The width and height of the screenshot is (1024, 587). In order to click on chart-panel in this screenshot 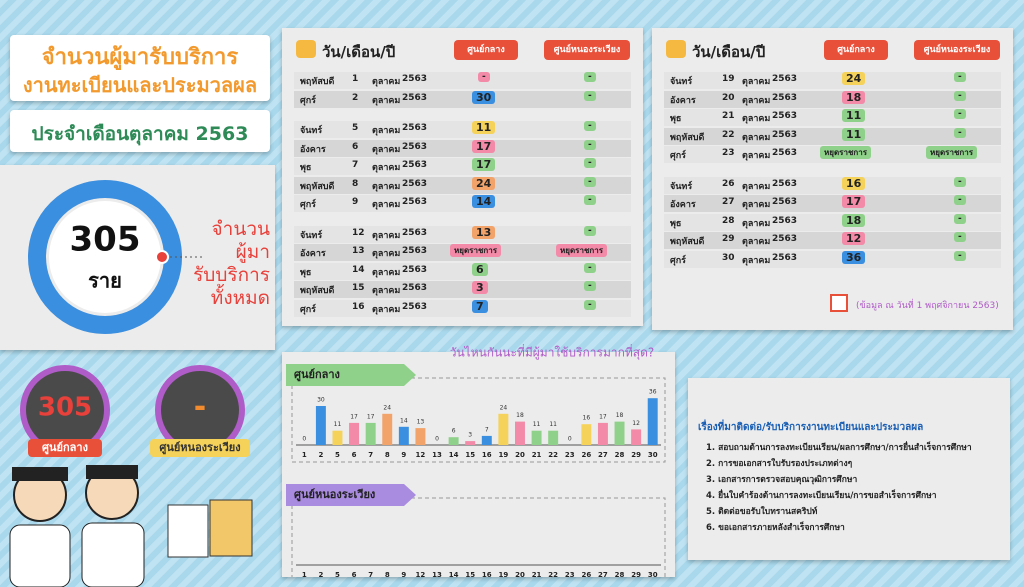, I will do `click(478, 464)`.